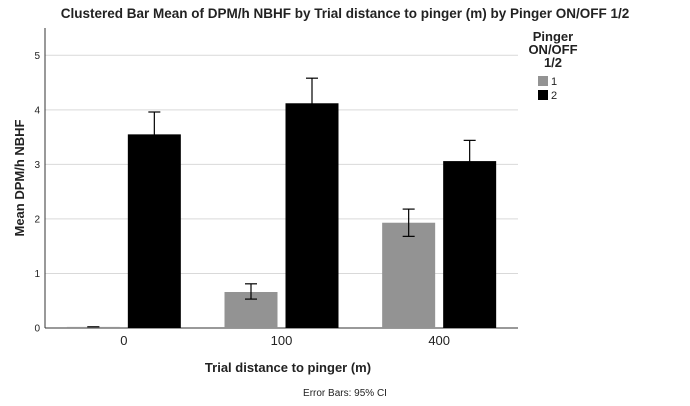  What do you see at coordinates (553, 62) in the screenshot?
I see `legend-title-line-3: 1/2` at bounding box center [553, 62].